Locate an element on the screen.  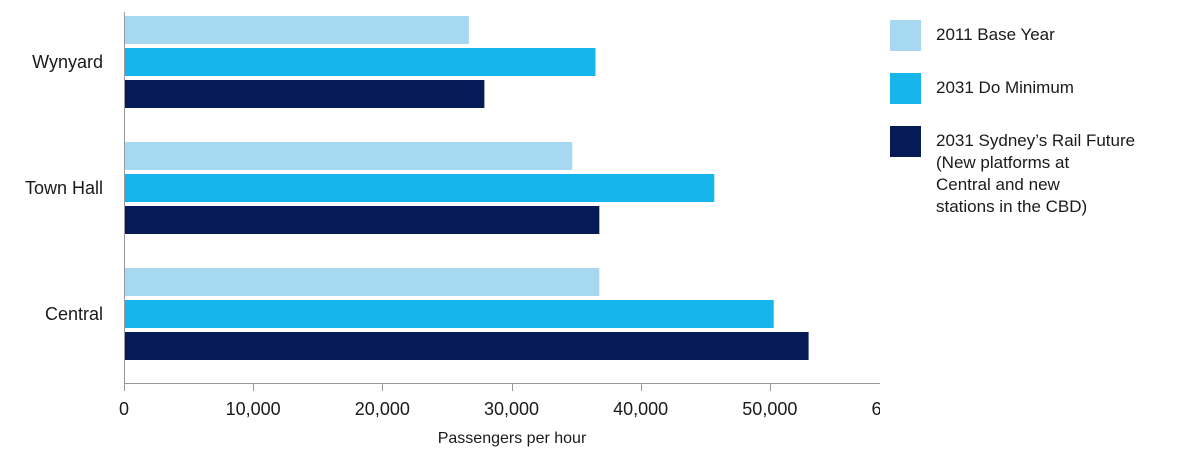
x-axis-title: Passengers per hour is located at coordinates (512, 438).